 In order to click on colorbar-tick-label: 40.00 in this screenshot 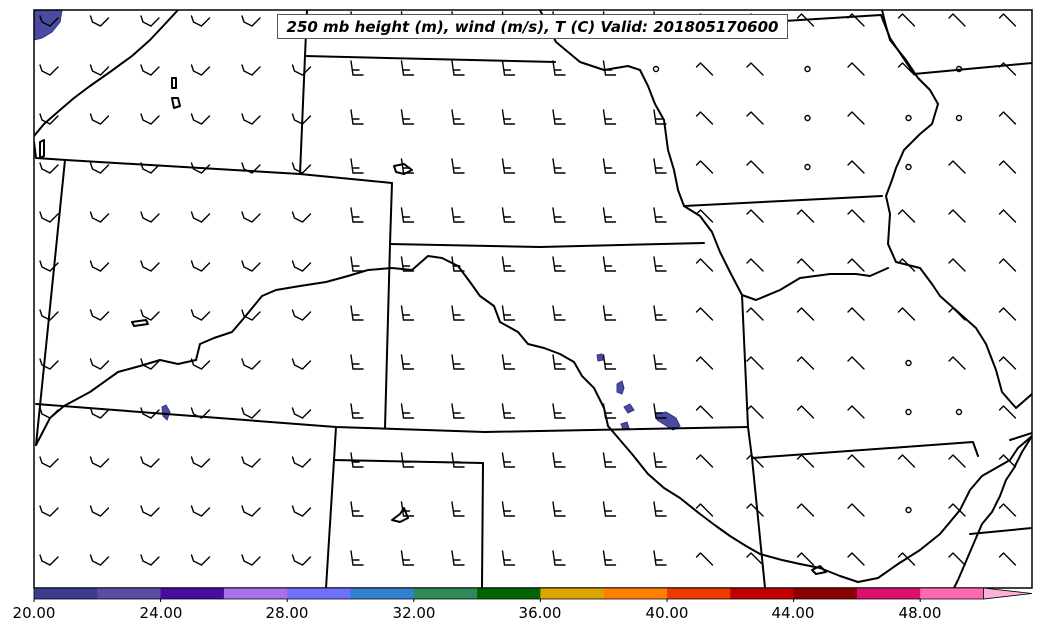, I will do `click(667, 613)`.